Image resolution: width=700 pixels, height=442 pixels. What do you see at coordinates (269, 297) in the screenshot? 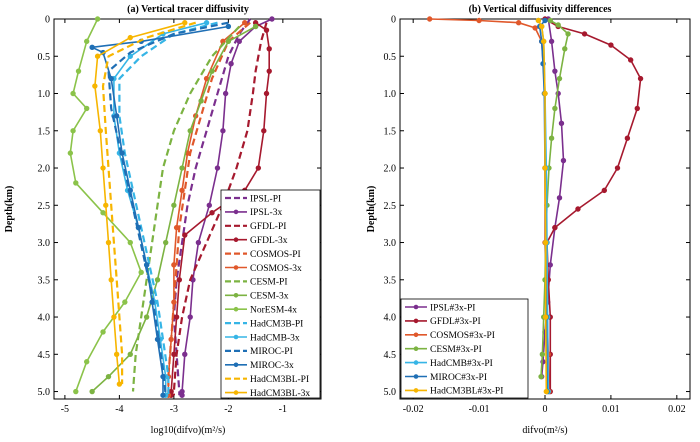
I see `legend-label: CESM-3x` at bounding box center [269, 297].